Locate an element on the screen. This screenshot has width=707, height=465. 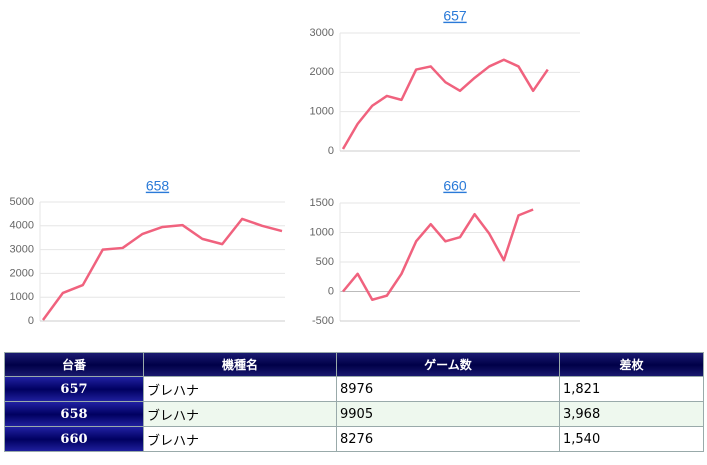
y-tick-label: 5000 is located at coordinates (22, 202).